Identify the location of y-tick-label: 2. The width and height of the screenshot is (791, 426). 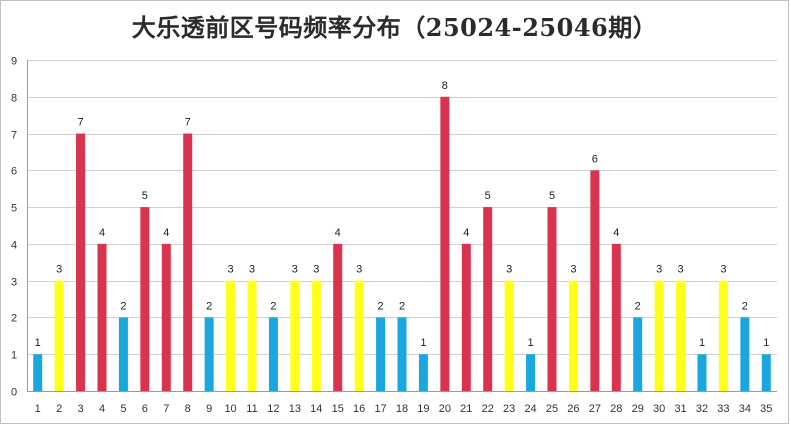
(14, 319).